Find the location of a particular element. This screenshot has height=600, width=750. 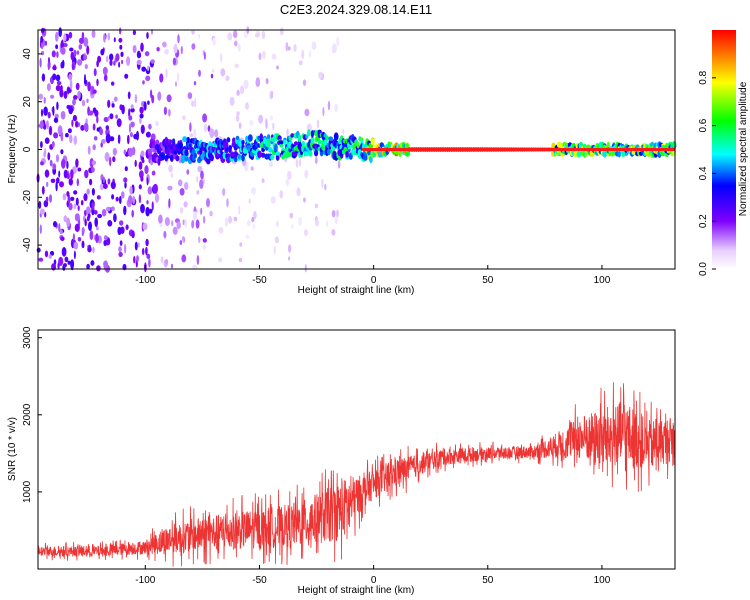

spectrogram-x-axis-label: Height of straight line (km) is located at coordinates (356, 290).